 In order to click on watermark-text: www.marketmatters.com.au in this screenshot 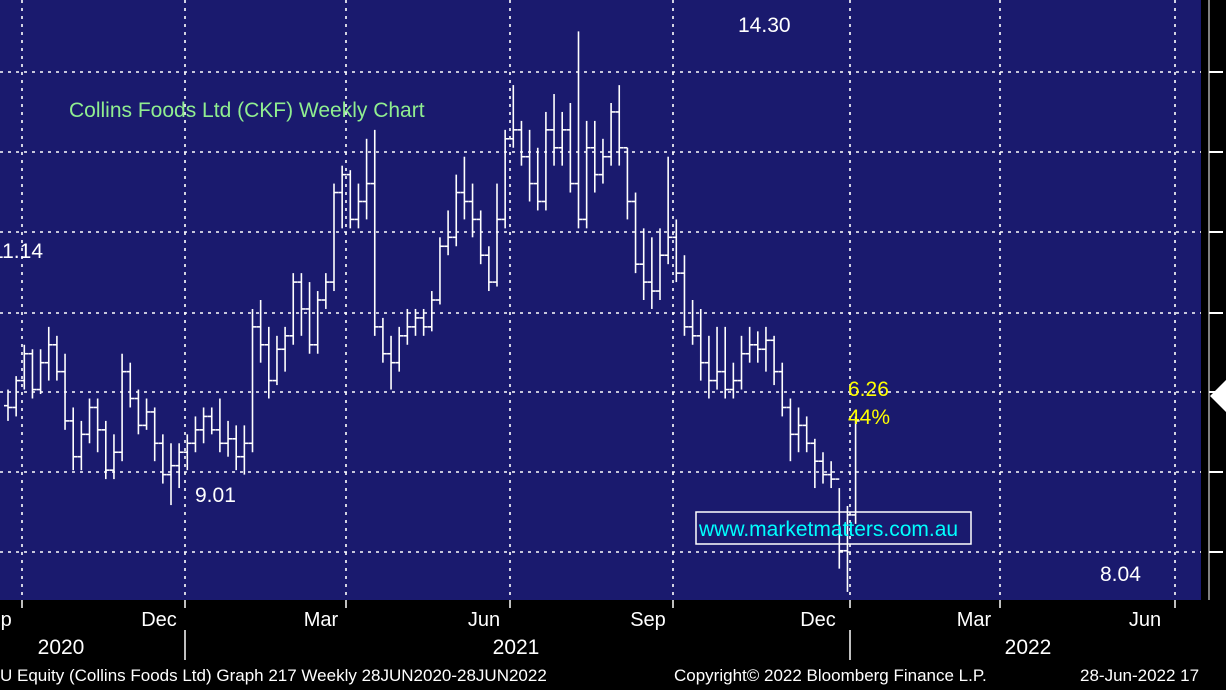, I will do `click(828, 529)`.